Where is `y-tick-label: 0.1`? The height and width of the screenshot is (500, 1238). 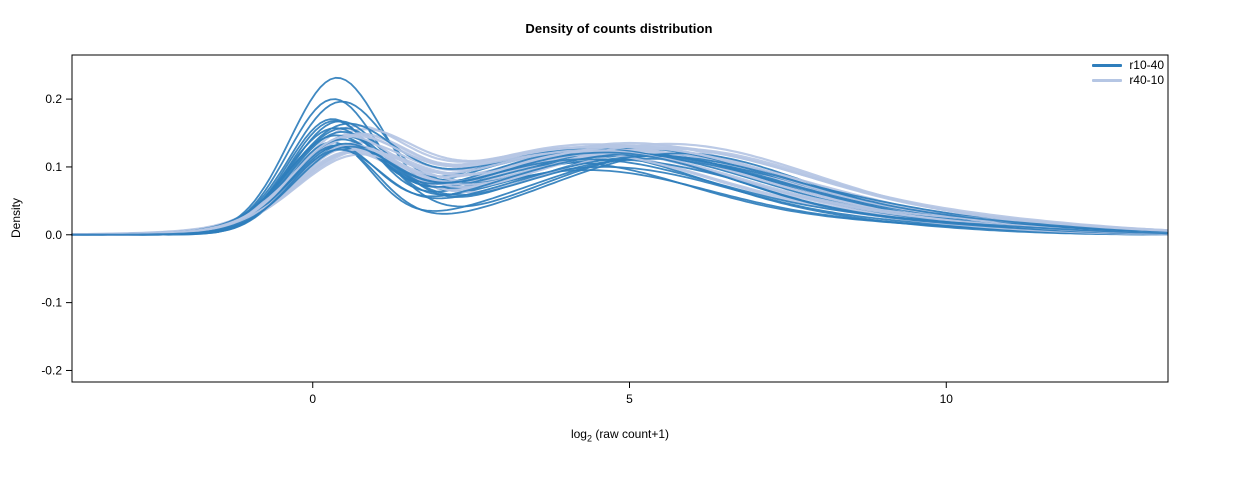 y-tick-label: 0.1 is located at coordinates (53, 167).